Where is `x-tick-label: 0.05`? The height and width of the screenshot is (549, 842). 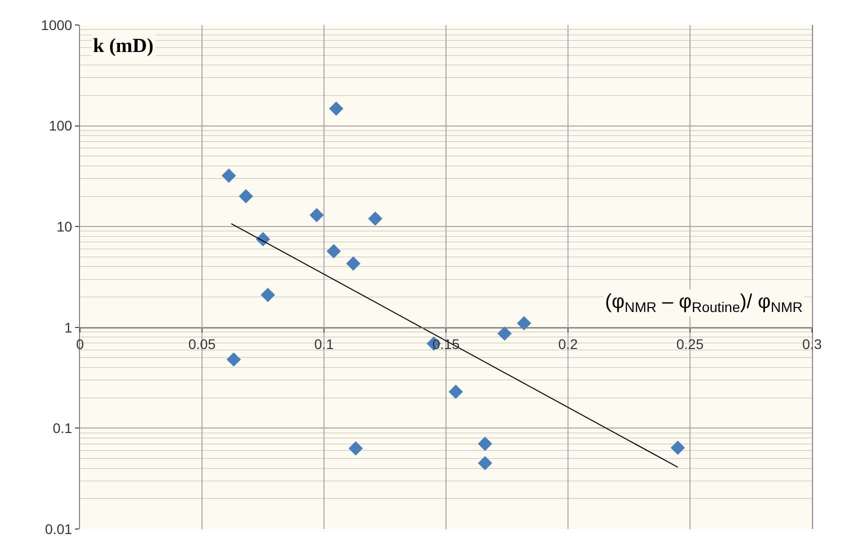 x-tick-label: 0.05 is located at coordinates (202, 344).